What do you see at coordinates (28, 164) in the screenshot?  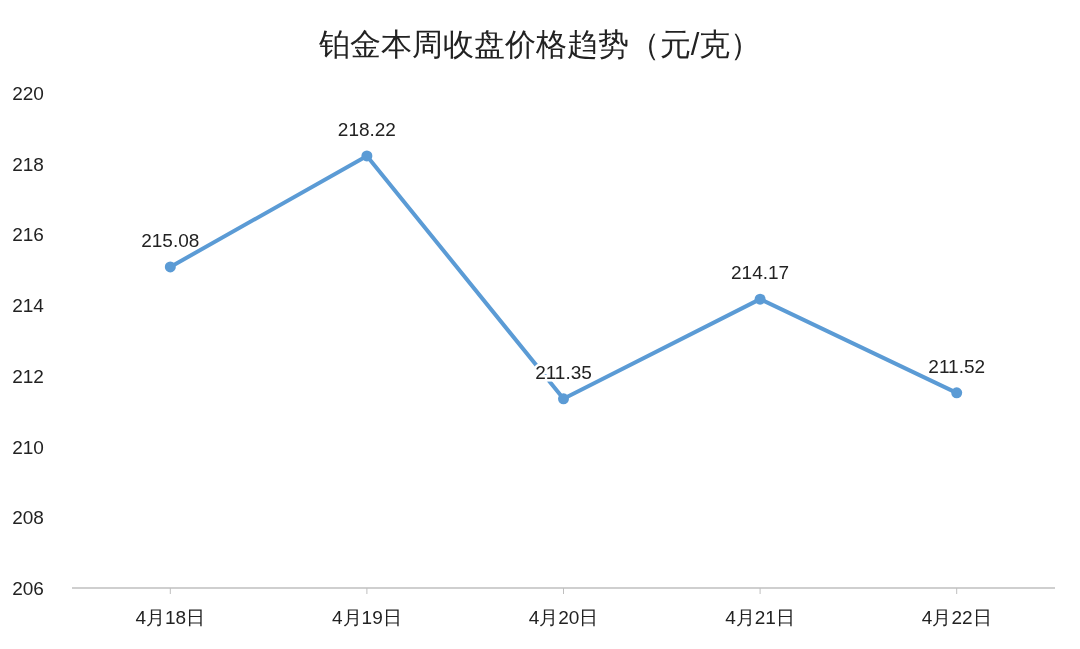 I see `y-tick-label: 218` at bounding box center [28, 164].